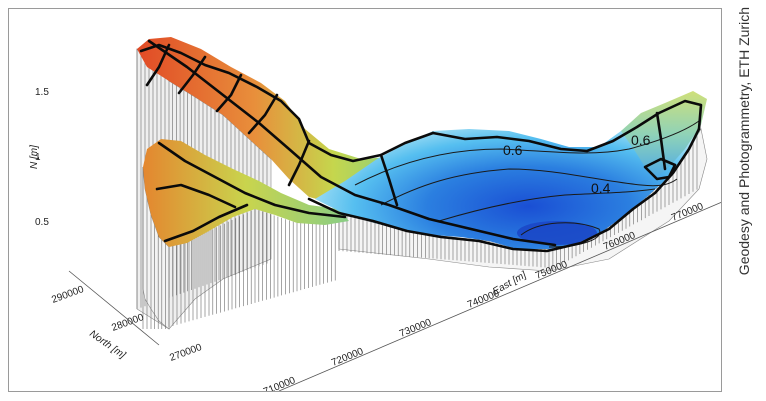  What do you see at coordinates (107, 344) in the screenshot?
I see `north-axis-label: North [m]` at bounding box center [107, 344].